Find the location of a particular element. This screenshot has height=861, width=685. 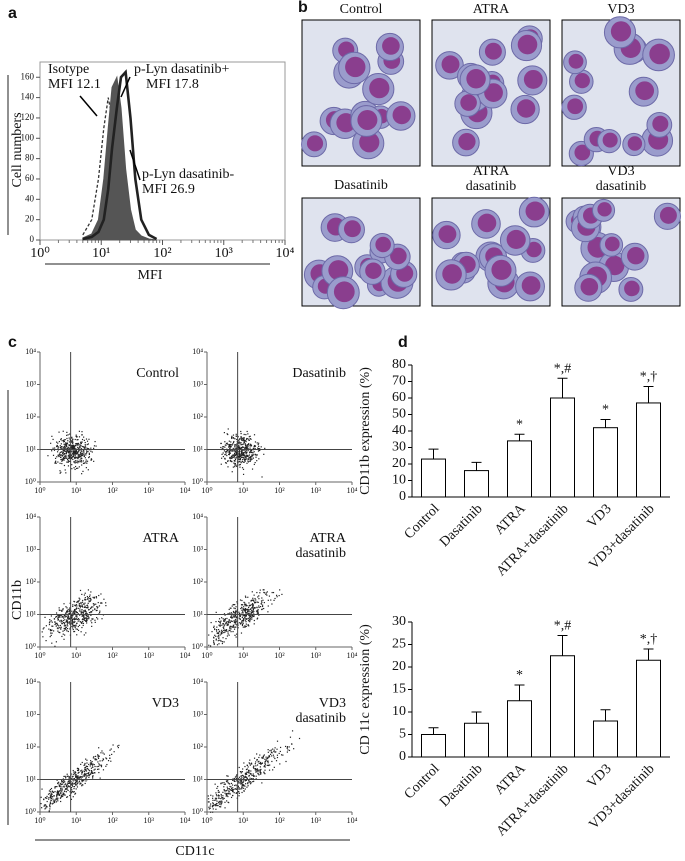

x-tick-label: 10³ is located at coordinates (224, 253).